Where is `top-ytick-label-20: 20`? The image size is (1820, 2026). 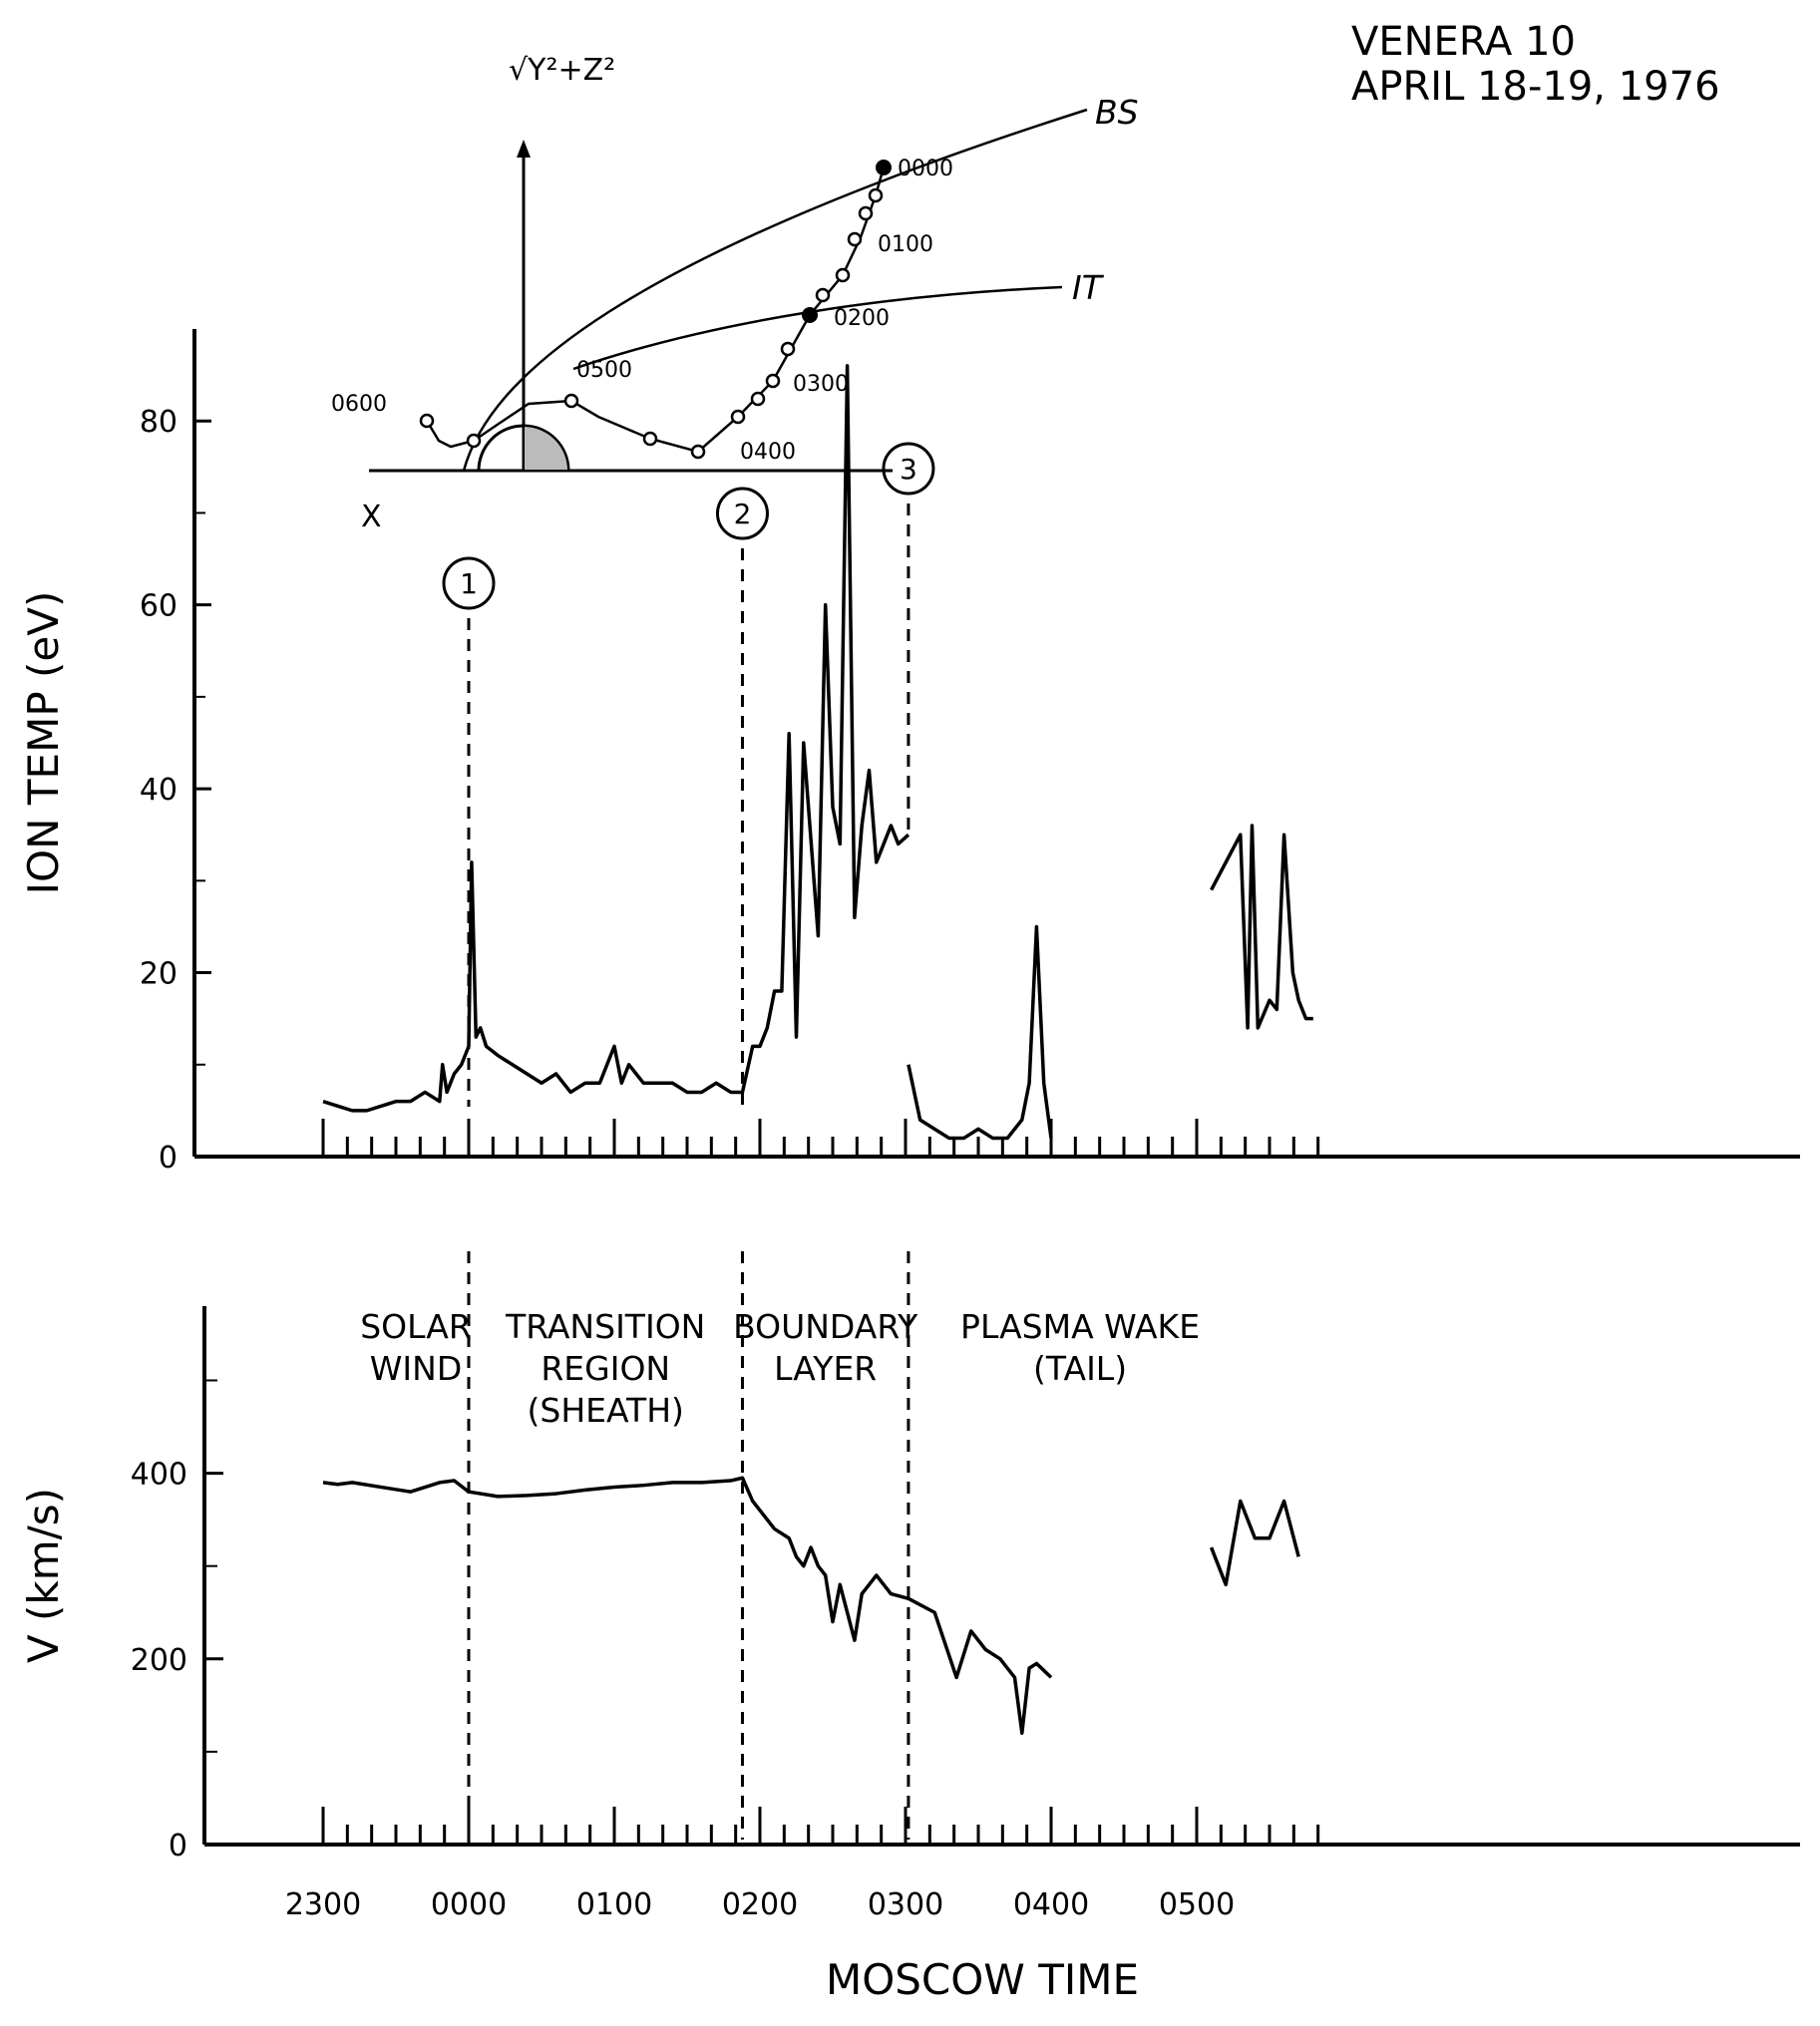 top-ytick-label-20: 20 is located at coordinates (159, 975).